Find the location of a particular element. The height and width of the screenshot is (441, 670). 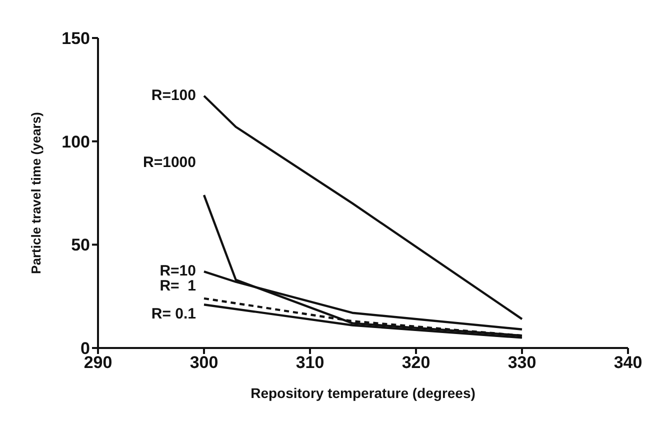

y-axis-title: Particle travel time (years) is located at coordinates (36, 193).